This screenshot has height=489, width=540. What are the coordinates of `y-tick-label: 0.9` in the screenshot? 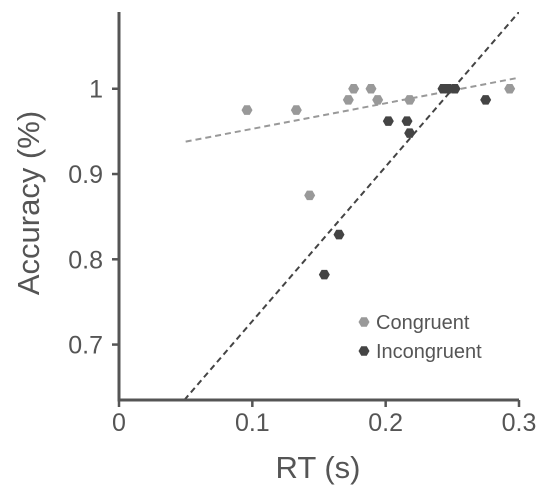 It's located at (85, 175).